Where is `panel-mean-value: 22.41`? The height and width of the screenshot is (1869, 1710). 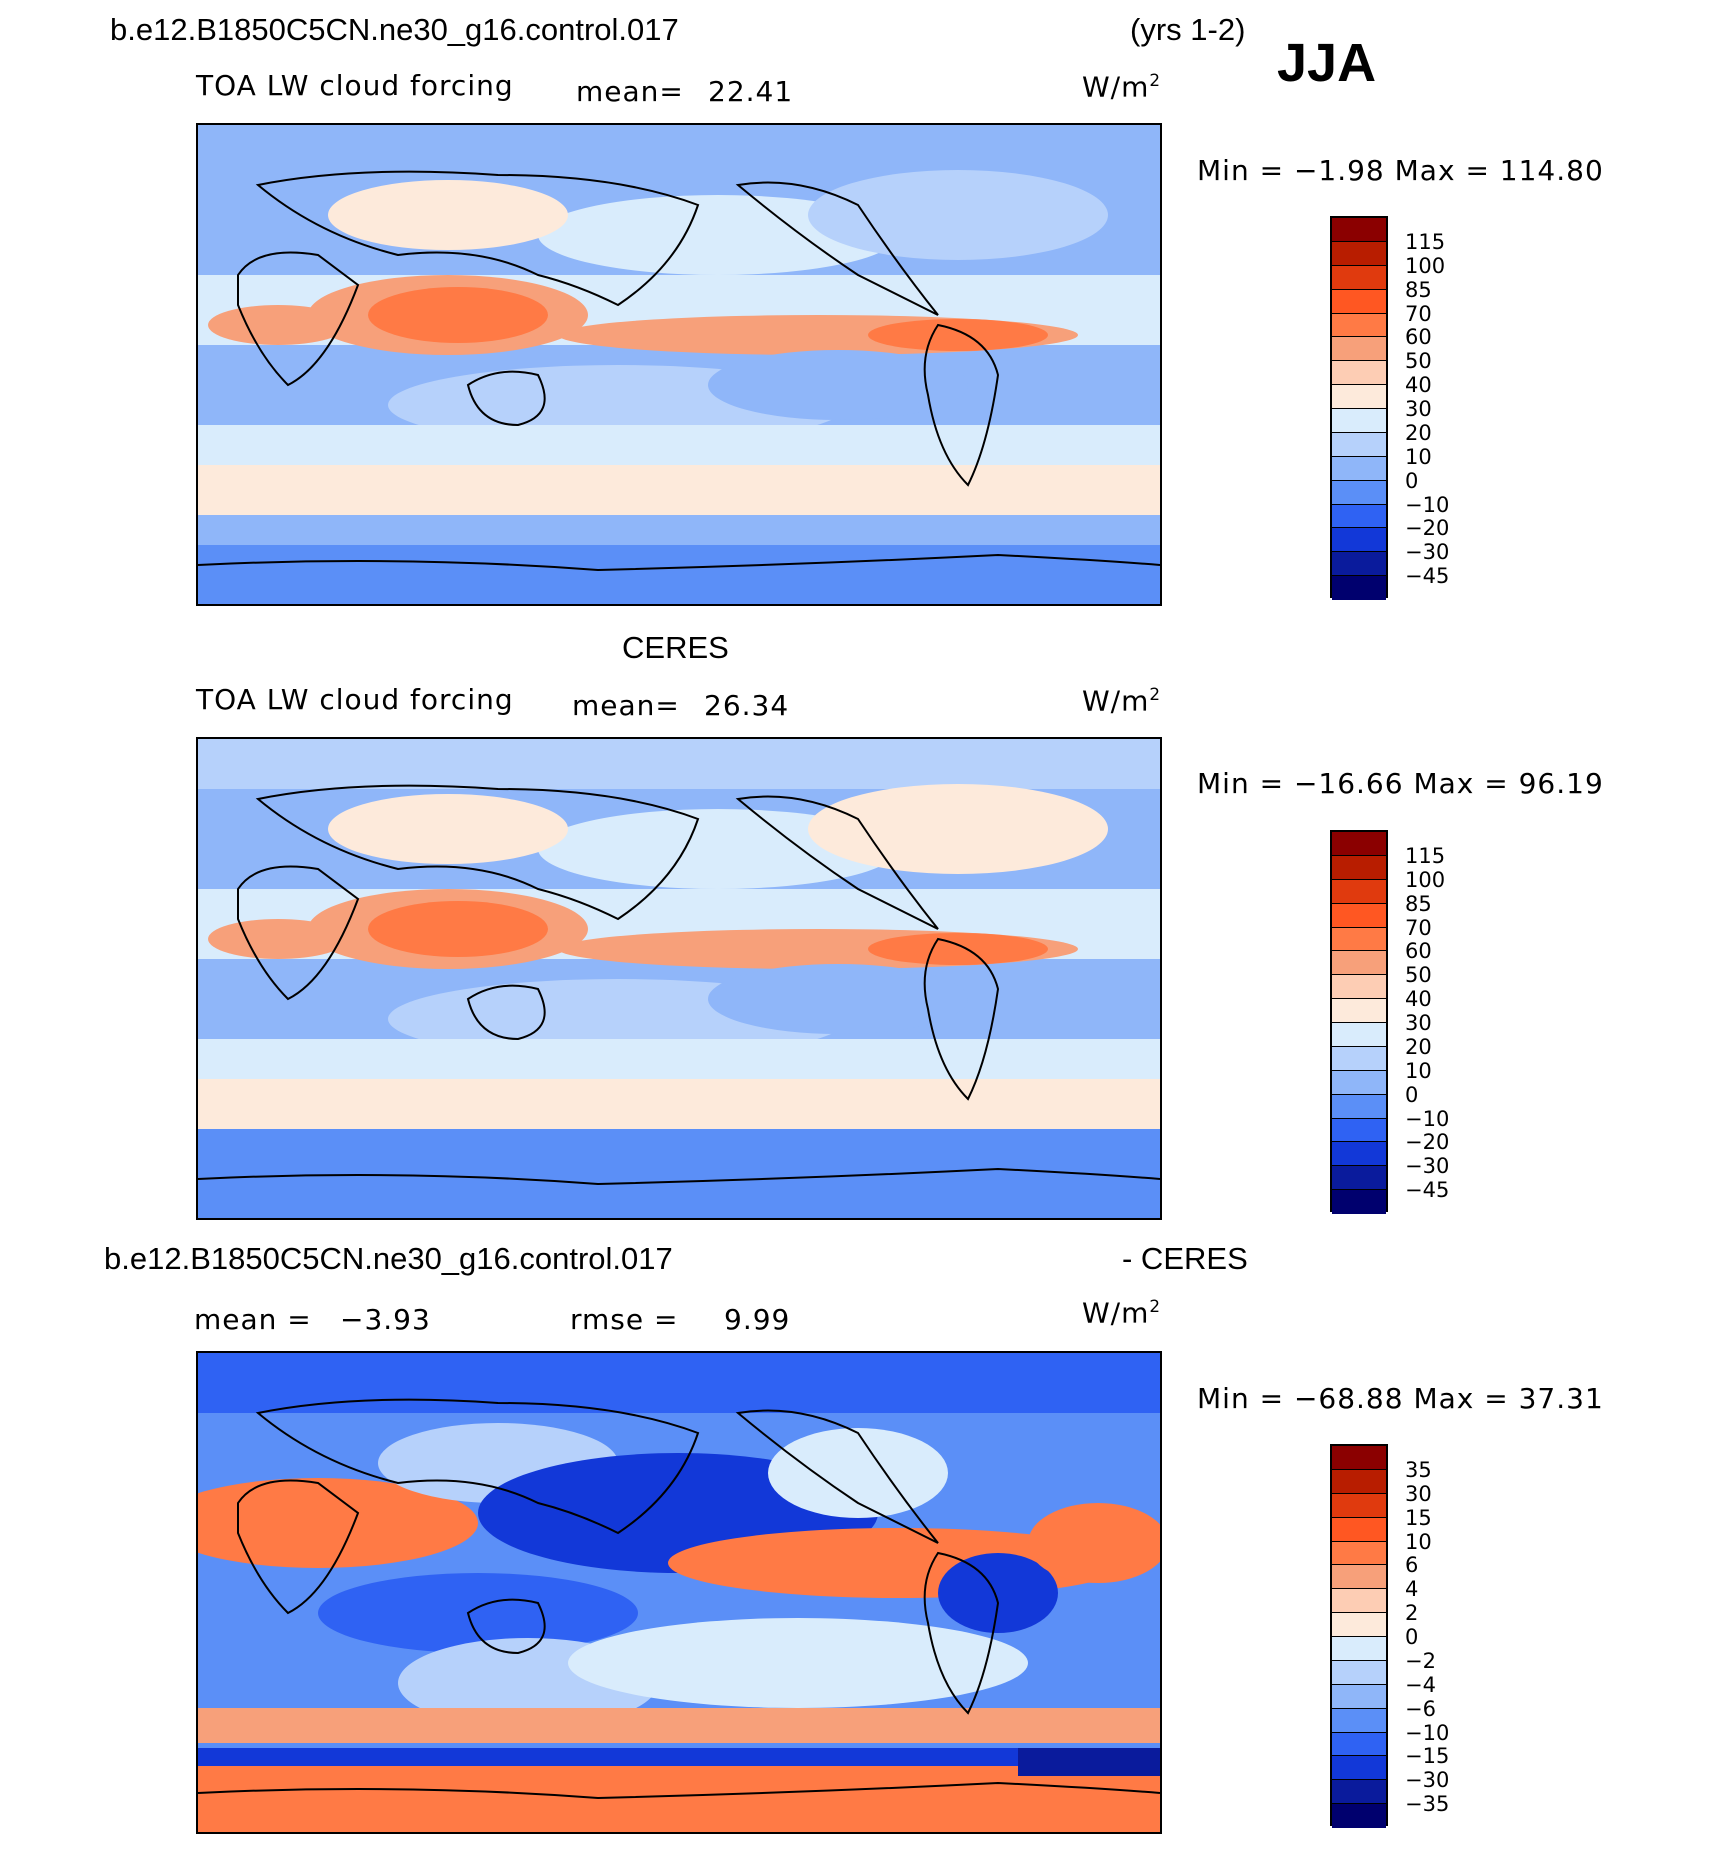 panel-mean-value: 22.41 is located at coordinates (751, 91).